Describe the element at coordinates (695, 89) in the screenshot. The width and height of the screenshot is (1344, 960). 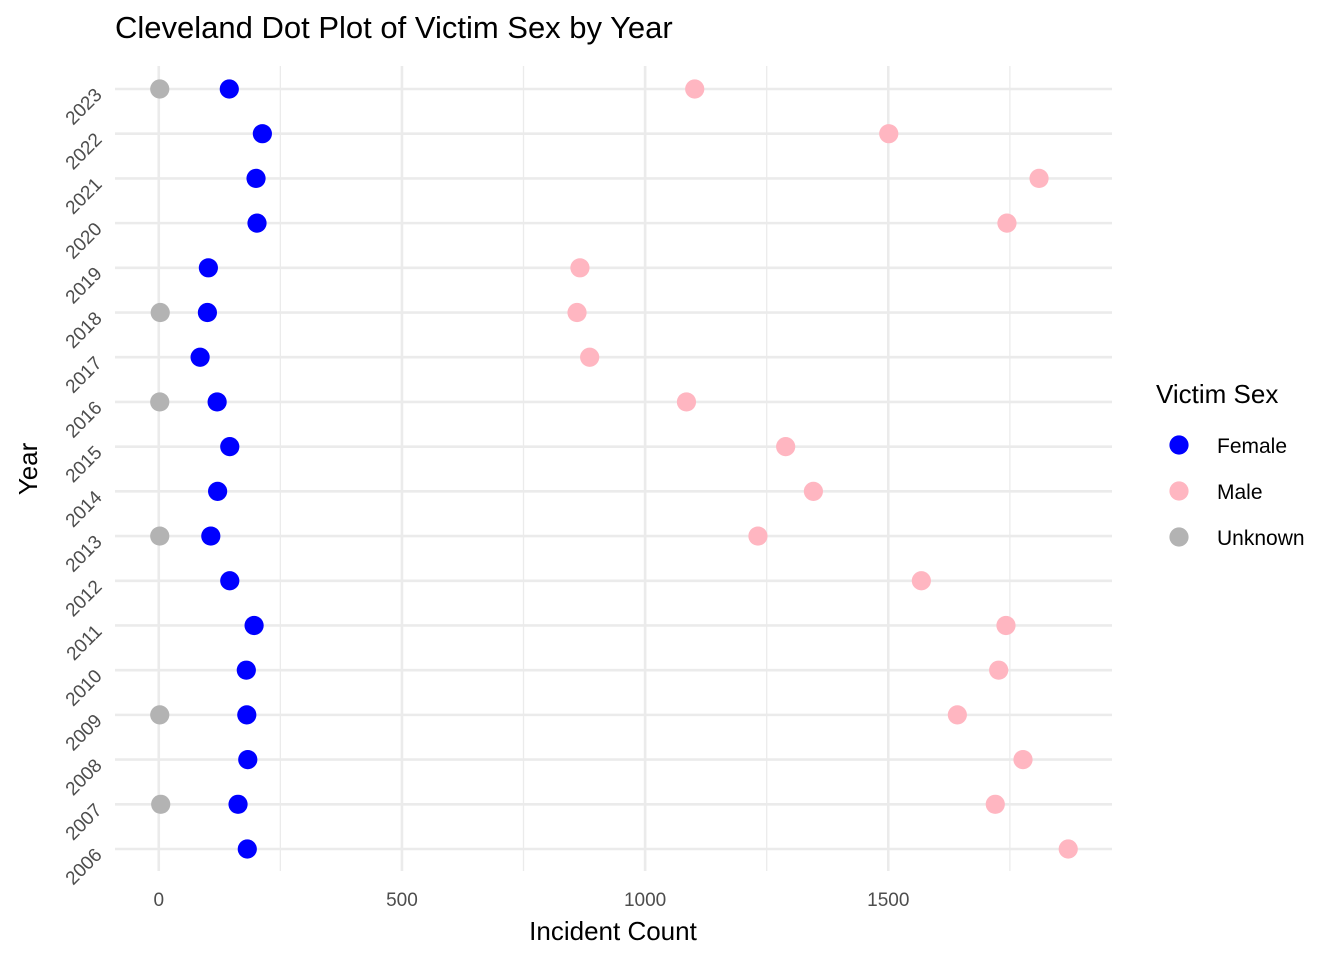
I see `male-point-2023` at that location.